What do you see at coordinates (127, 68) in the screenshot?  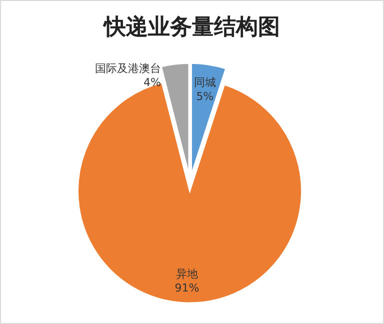 I see `slice-label: 国际及港澳台` at bounding box center [127, 68].